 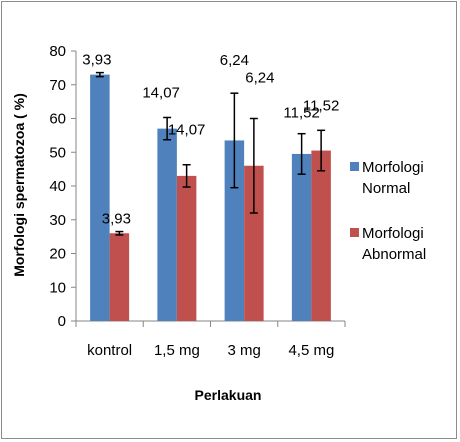 I want to click on x-tick-label: 3 mg, so click(x=243, y=350).